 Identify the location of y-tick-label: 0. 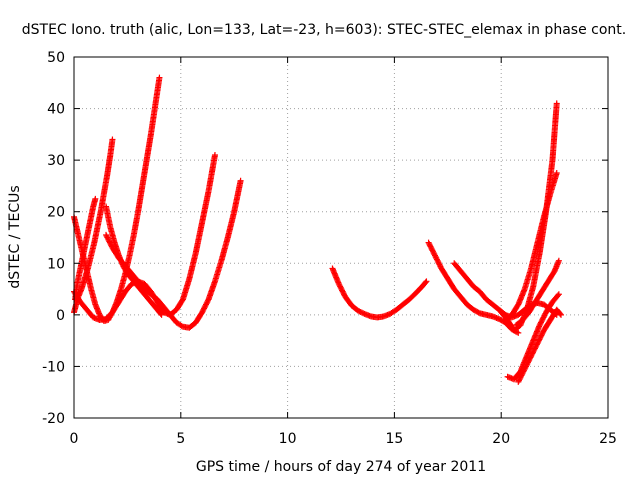
(60, 316).